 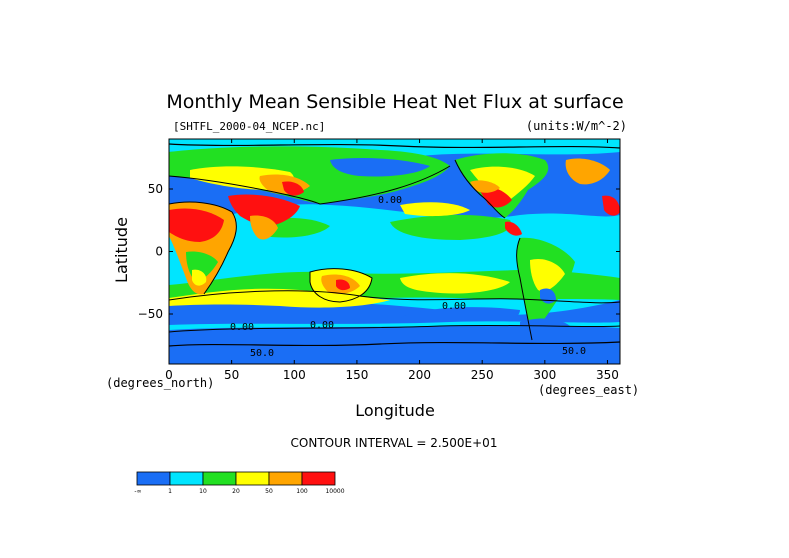 What do you see at coordinates (160, 383) in the screenshot?
I see `y-unit-note: (degrees_north)` at bounding box center [160, 383].